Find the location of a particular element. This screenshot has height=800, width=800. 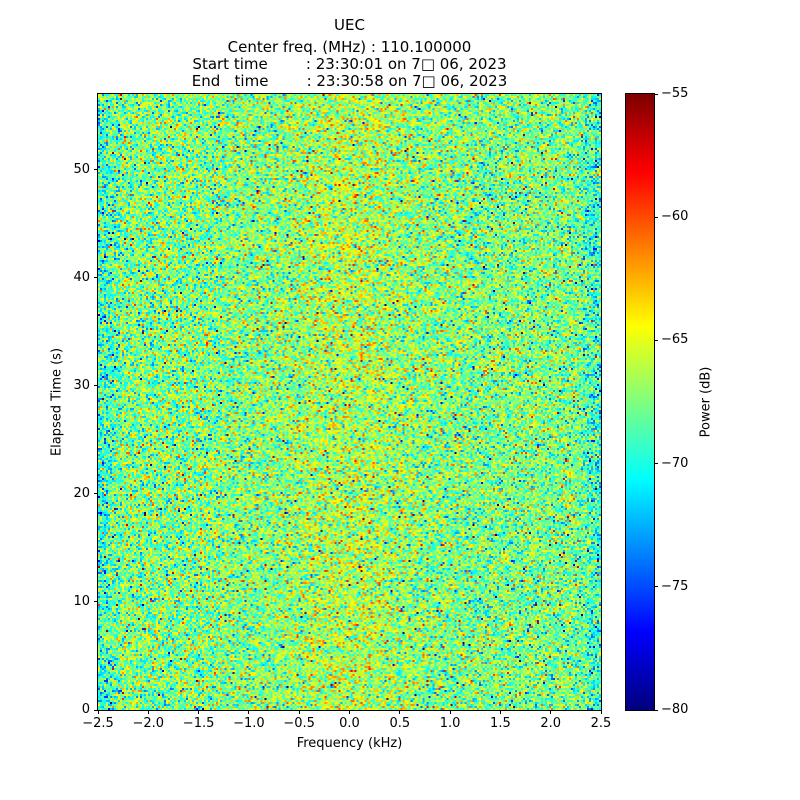

x-tick-label: 2.0 is located at coordinates (551, 723).